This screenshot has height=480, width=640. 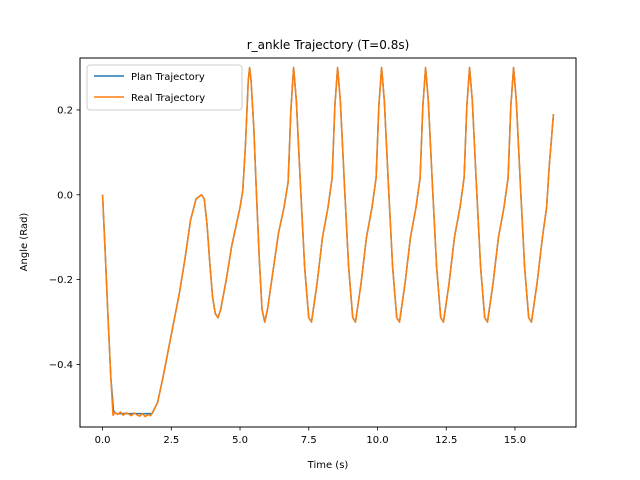 I want to click on chart-title: r_ankle Trajectory (T=0.8s), so click(x=328, y=45).